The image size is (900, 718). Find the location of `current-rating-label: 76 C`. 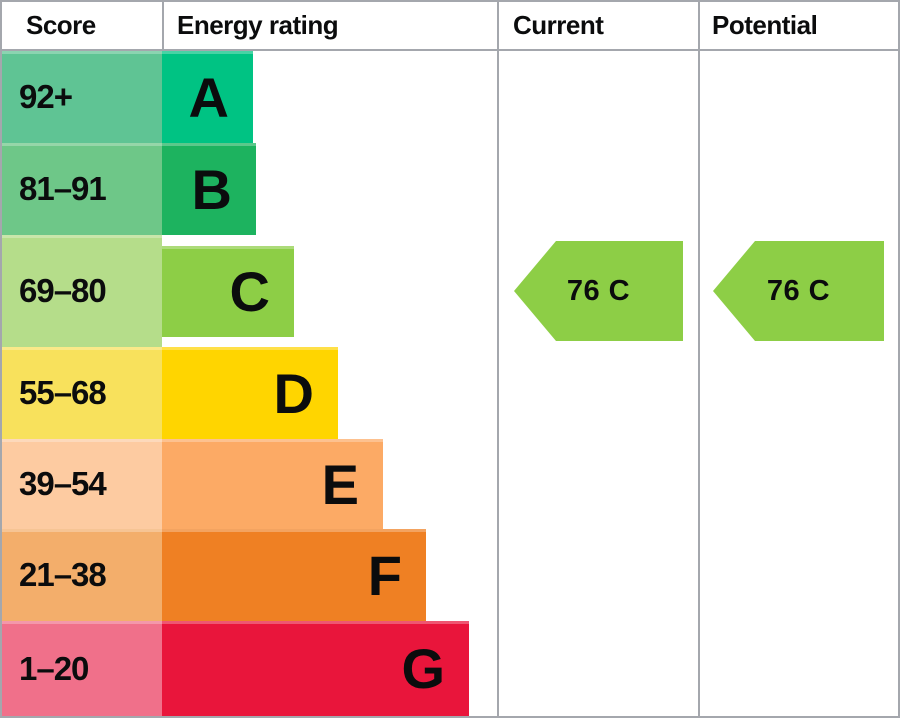

current-rating-label: 76 C is located at coordinates (598, 290).